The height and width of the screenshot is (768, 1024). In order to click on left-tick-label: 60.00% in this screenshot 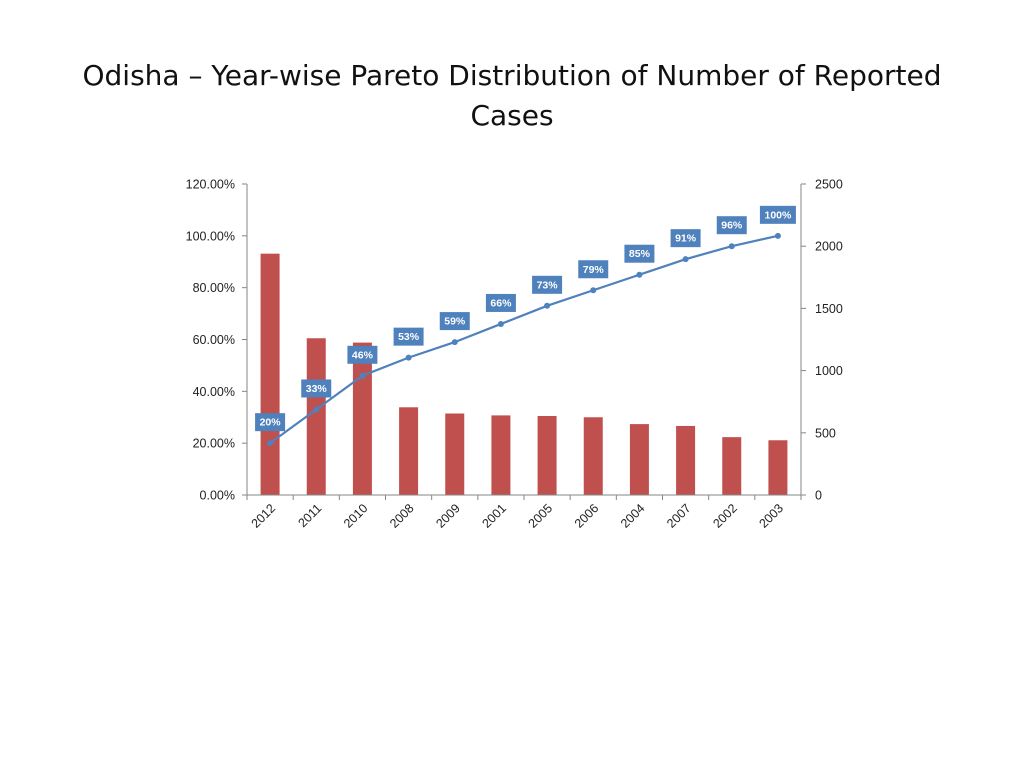, I will do `click(214, 340)`.